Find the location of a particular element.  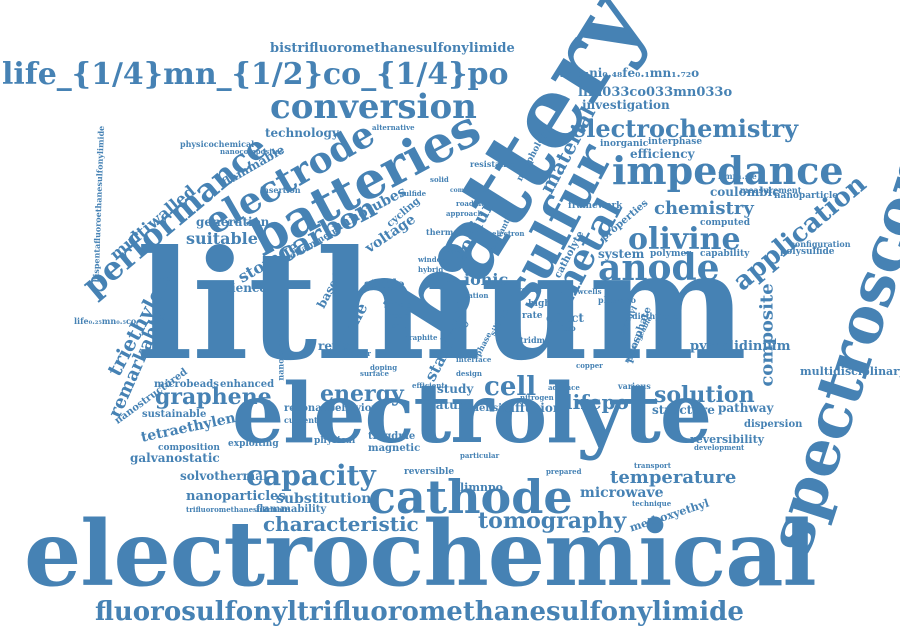

word-efficiency: efficiency is located at coordinates (662, 154).